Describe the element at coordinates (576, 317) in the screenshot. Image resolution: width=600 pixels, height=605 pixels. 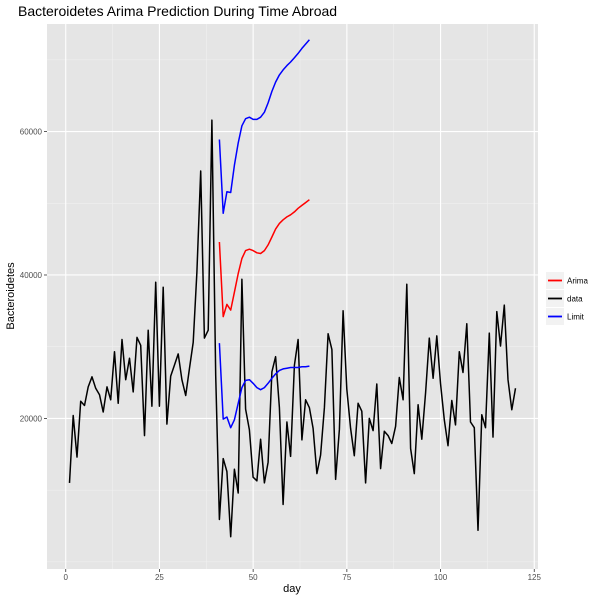
I see `legend-label-limit: Limit` at that location.